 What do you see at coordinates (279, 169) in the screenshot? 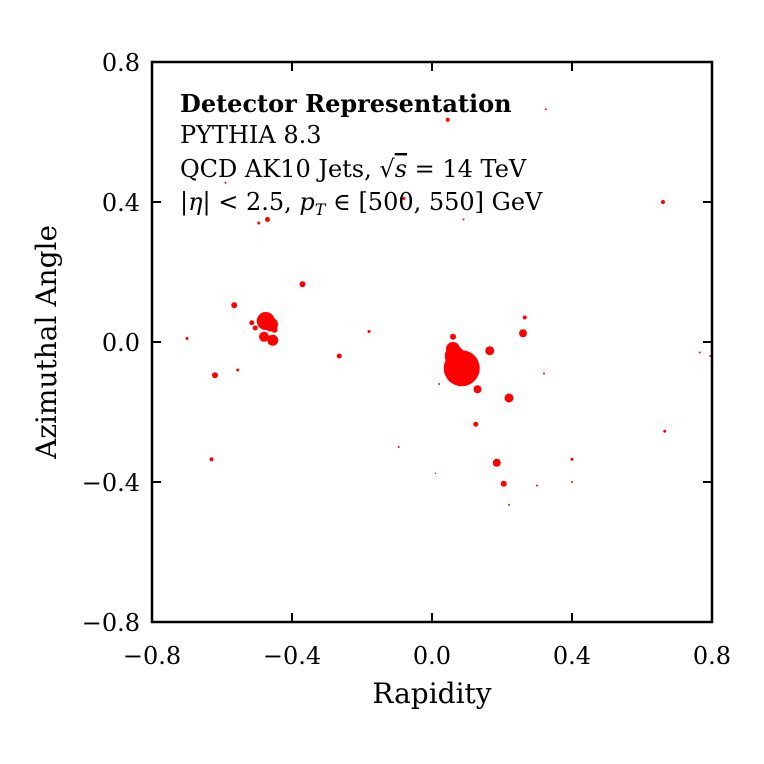
I see `process-prefix: QCD AK10 Jets,` at bounding box center [279, 169].